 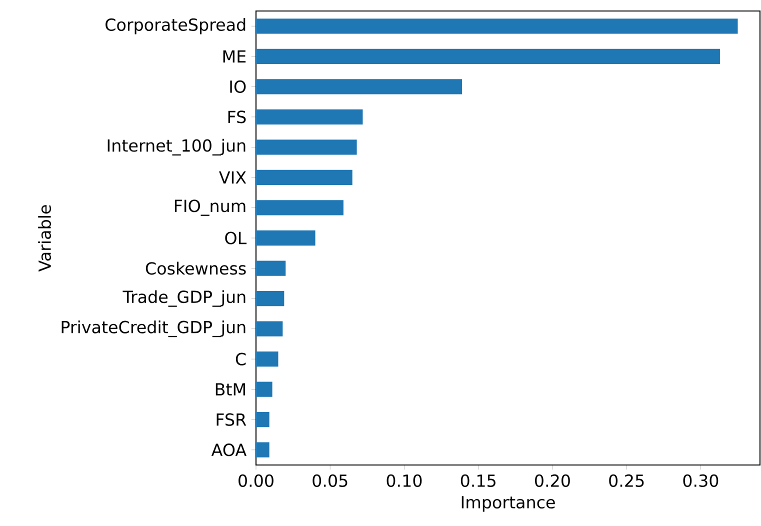 I want to click on x-tick-label: 0.20, so click(x=552, y=480).